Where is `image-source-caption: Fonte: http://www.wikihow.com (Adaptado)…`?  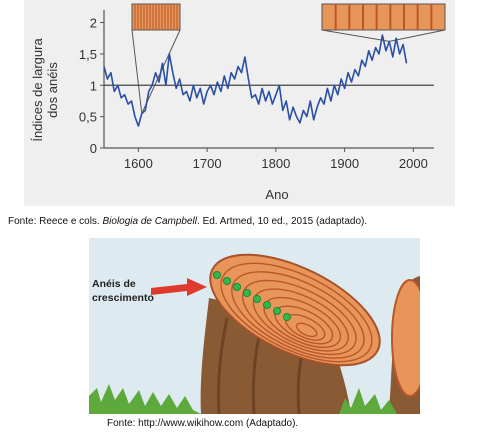
image-source-caption: Fonte: http://www.wikihow.com (Adaptado)… is located at coordinates (203, 423).